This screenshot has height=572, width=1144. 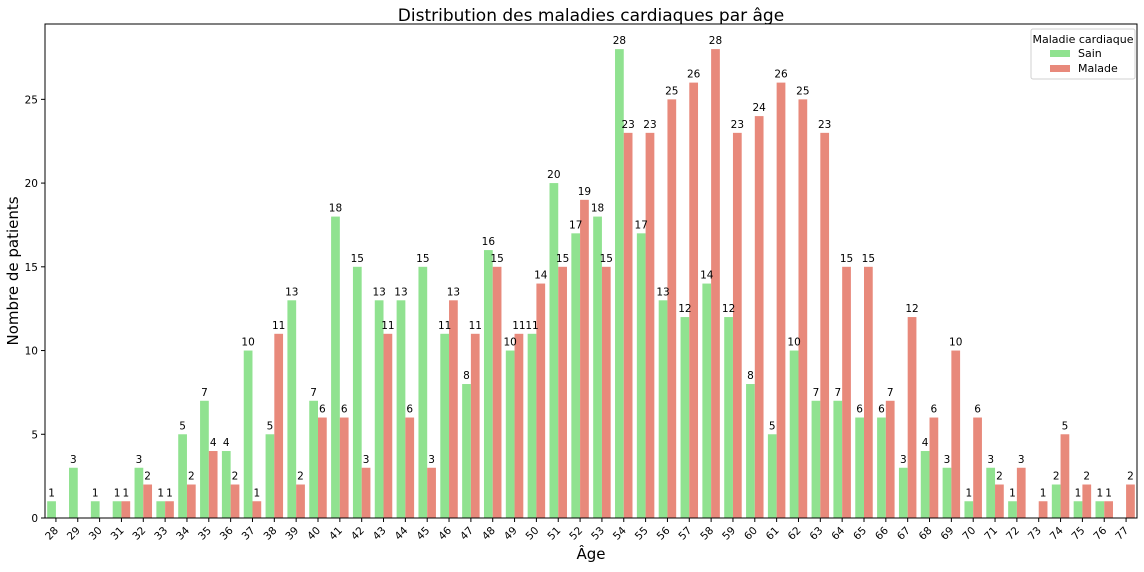 I want to click on data-label-sain-74: 2, so click(x=1056, y=477).